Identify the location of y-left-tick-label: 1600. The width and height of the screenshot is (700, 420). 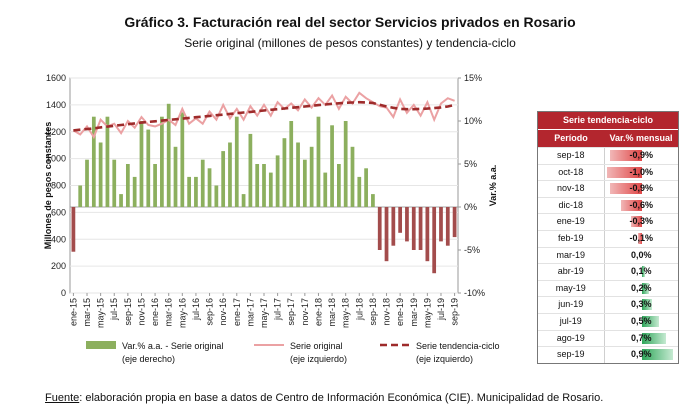
(56, 78).